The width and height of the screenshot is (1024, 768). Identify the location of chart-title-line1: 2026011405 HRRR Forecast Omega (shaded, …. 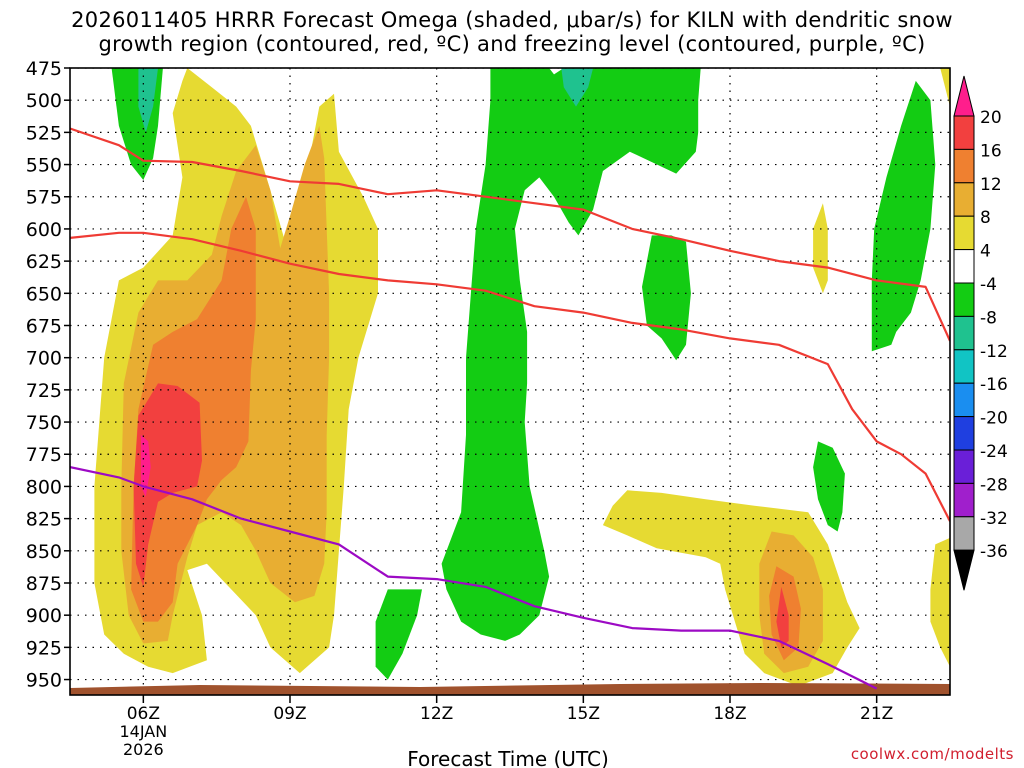
(512, 20).